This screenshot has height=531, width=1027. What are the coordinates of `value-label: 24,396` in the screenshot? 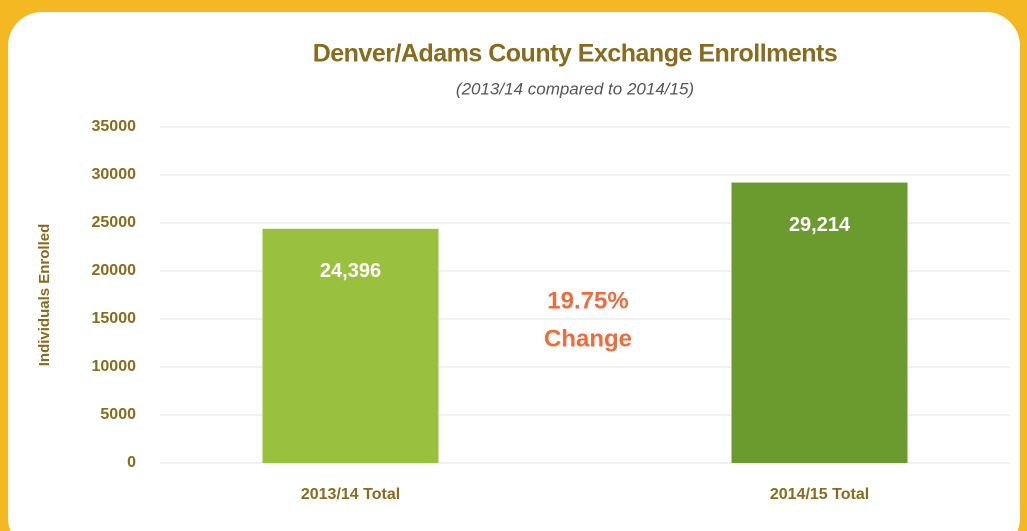 It's located at (350, 271).